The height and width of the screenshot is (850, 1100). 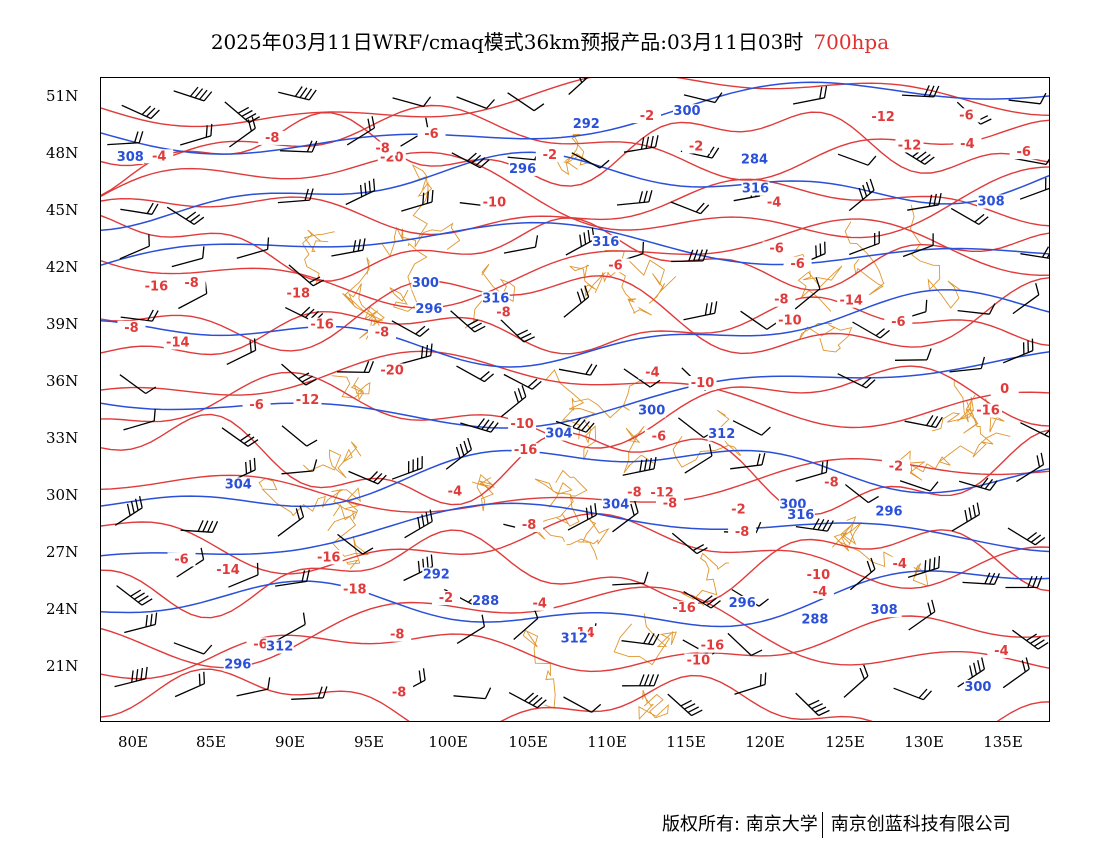 What do you see at coordinates (428, 309) in the screenshot?
I see `geopotential-label: 296` at bounding box center [428, 309].